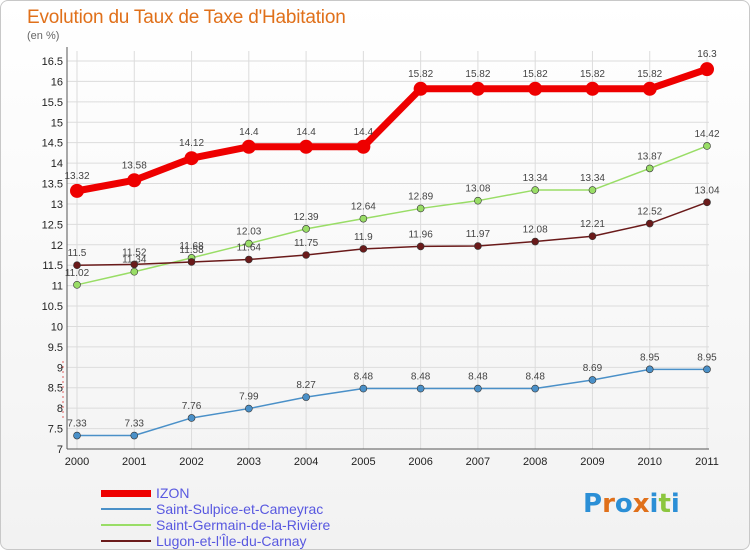 Image resolution: width=750 pixels, height=550 pixels. What do you see at coordinates (76, 176) in the screenshot?
I see `data-label: 13.32` at bounding box center [76, 176].